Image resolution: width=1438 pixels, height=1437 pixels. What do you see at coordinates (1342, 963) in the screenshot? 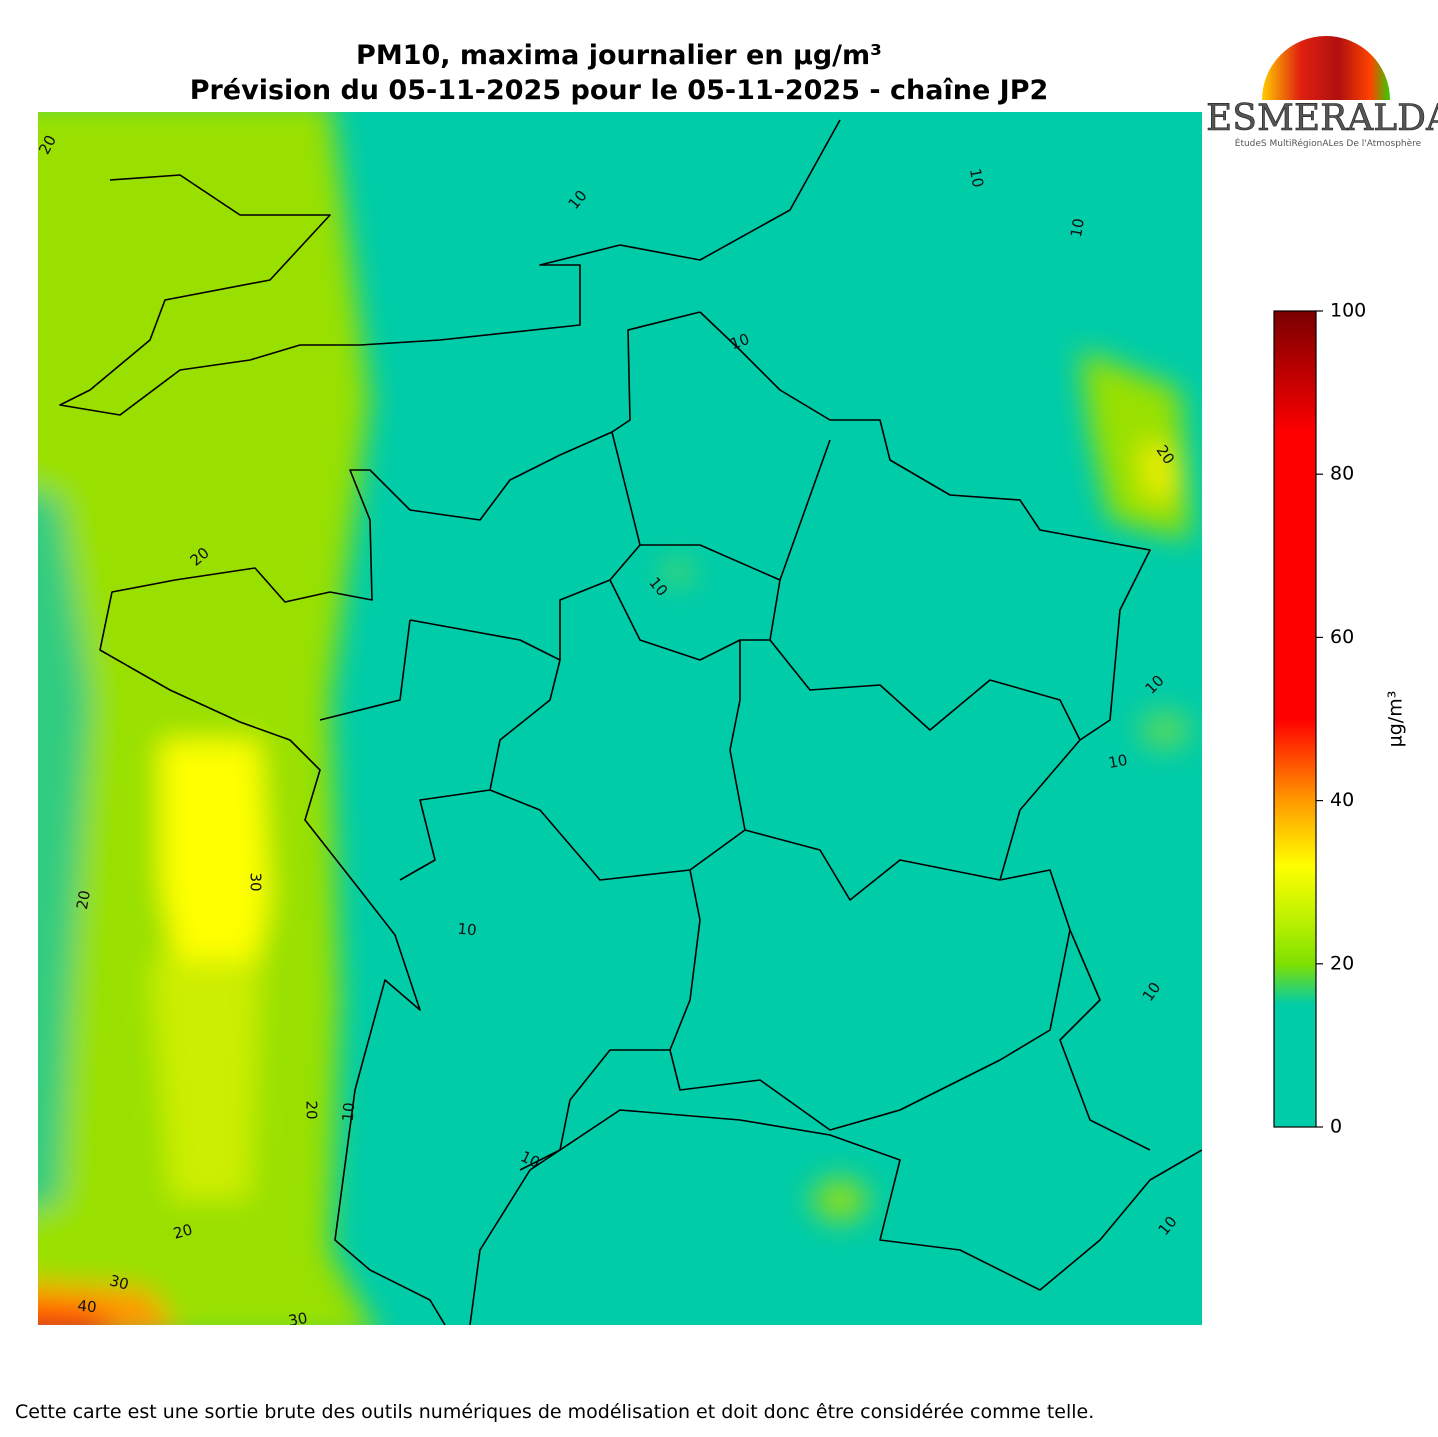
I see `colorbar-tick-label: 20` at bounding box center [1342, 963].